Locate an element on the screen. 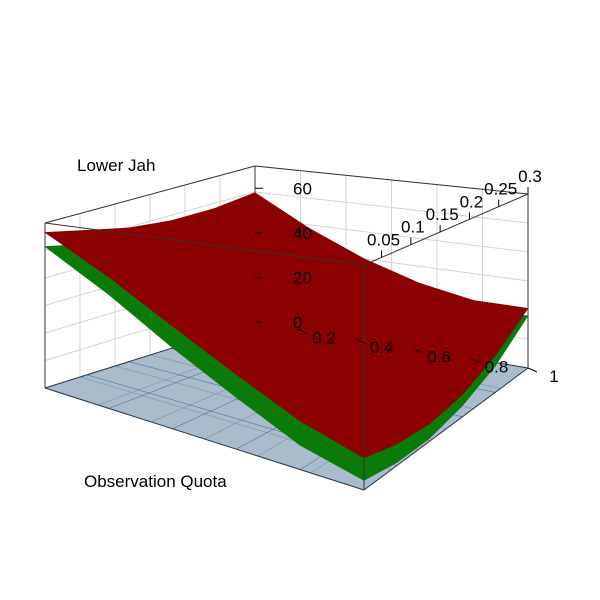  x-tick-label: 0.2 is located at coordinates (472, 201).